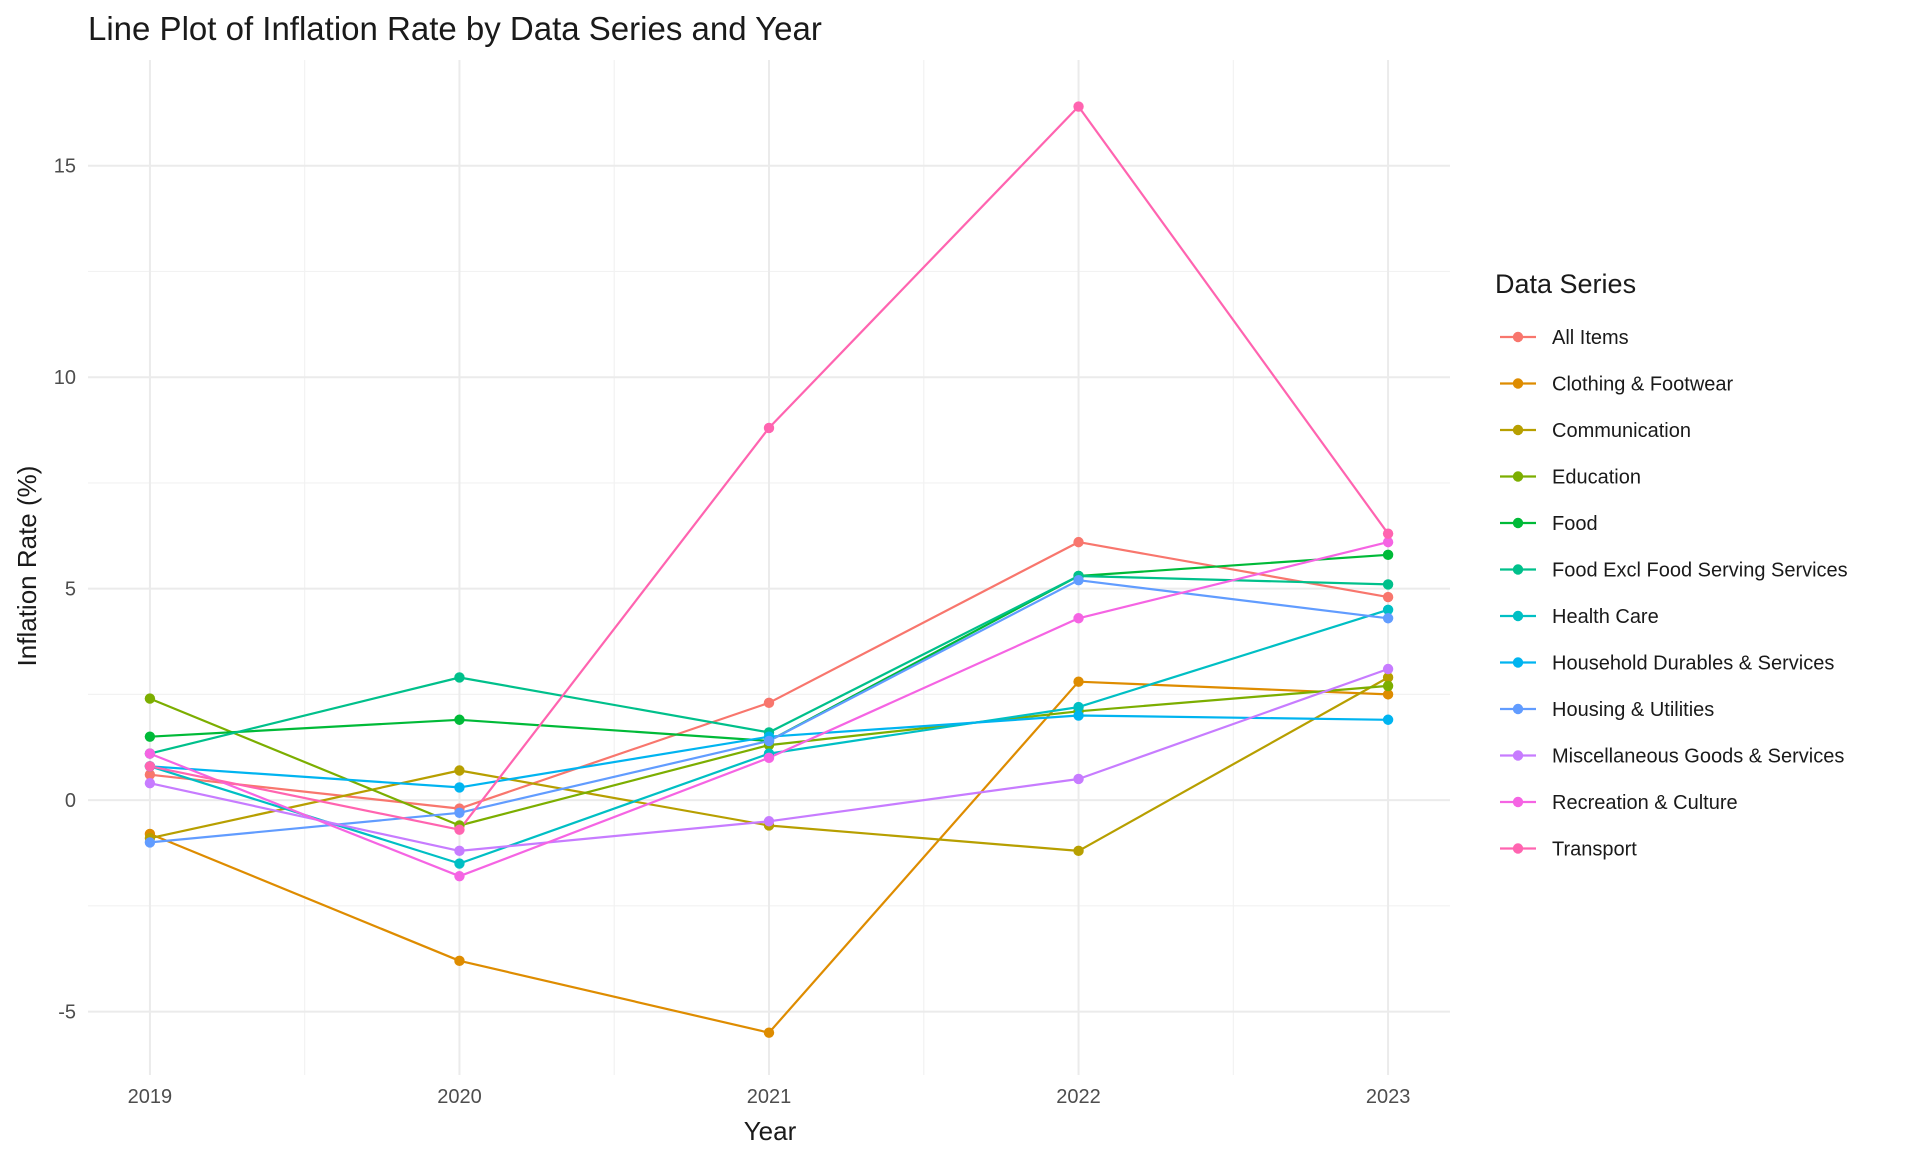 The width and height of the screenshot is (1920, 1152). I want to click on legend-item: All Items, so click(1564, 338).